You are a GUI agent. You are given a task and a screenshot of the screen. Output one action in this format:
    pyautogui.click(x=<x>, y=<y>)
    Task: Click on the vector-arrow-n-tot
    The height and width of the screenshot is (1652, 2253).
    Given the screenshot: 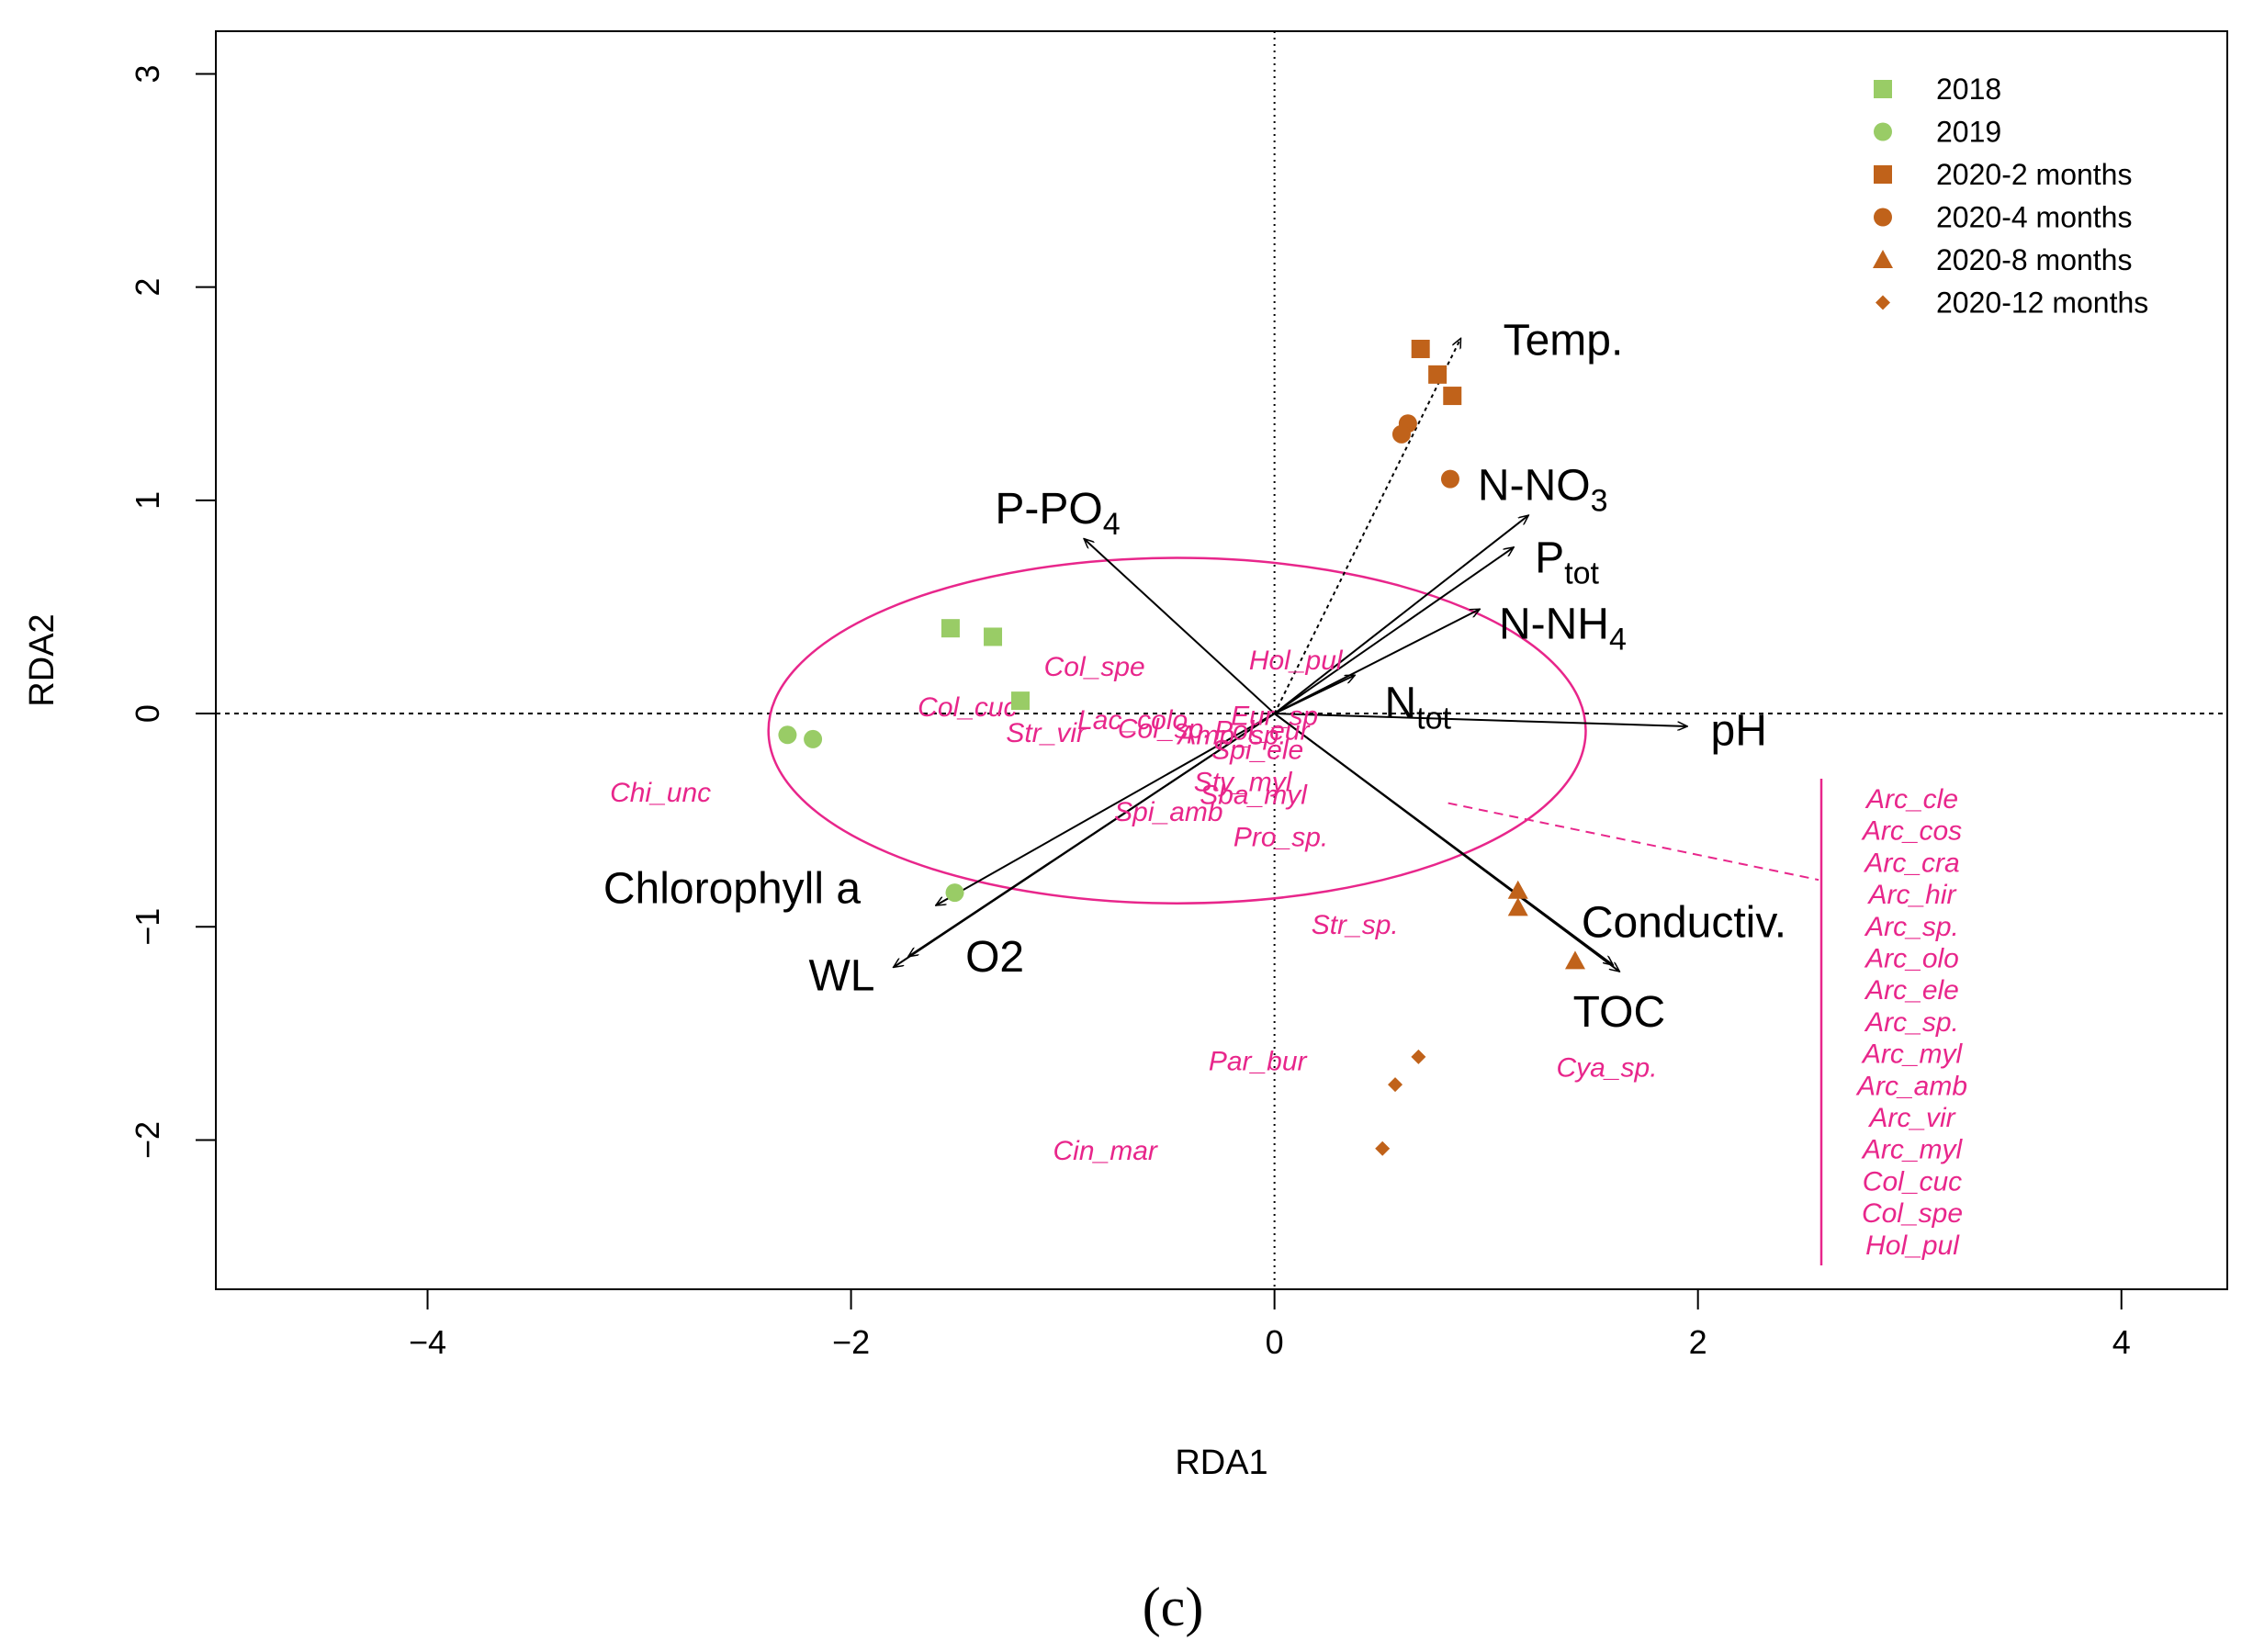 What is the action you would take?
    pyautogui.click(x=1315, y=694)
    